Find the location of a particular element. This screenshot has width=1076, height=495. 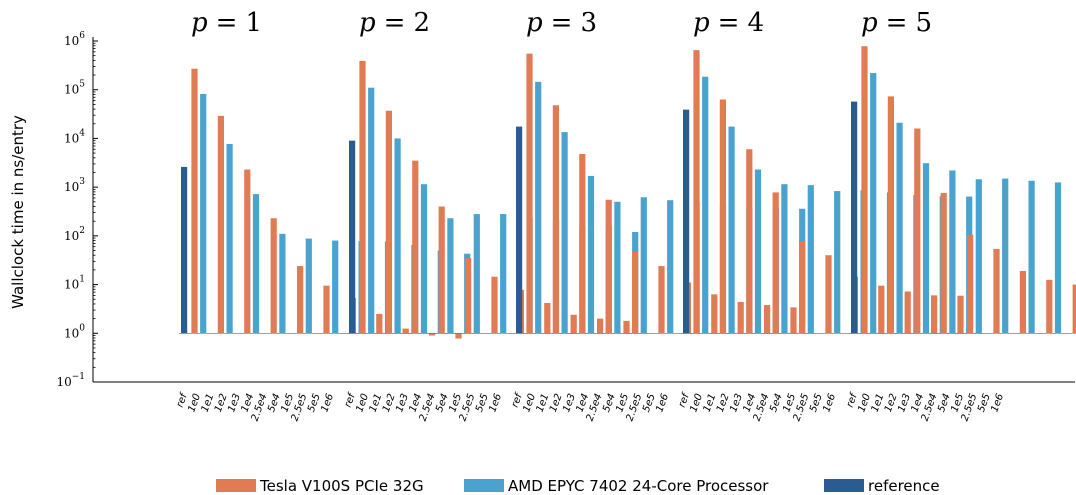

y-tick-label: 10⁴ is located at coordinates (74, 136).